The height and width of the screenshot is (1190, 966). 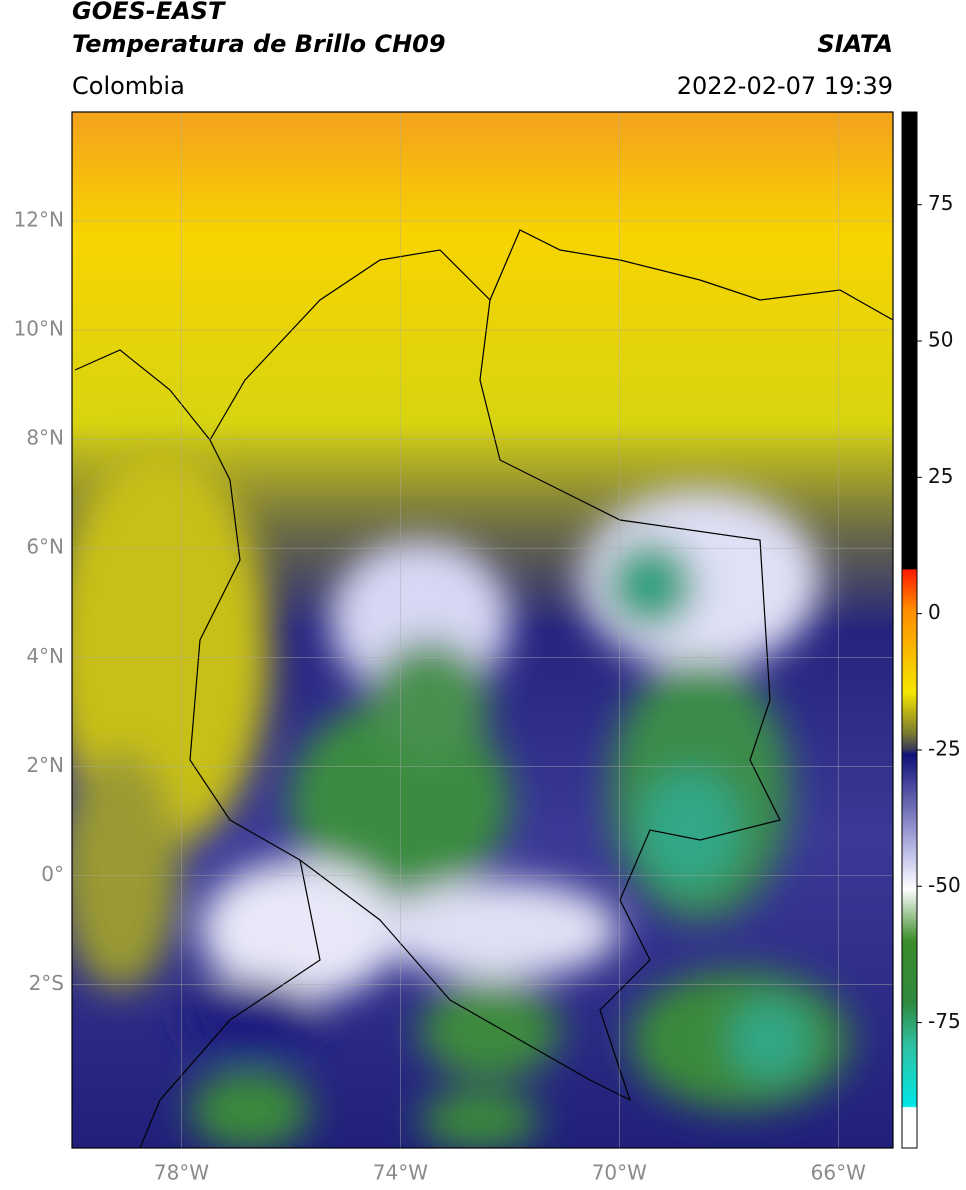 I want to click on lat-tick-label: 10°N, so click(x=39, y=329).